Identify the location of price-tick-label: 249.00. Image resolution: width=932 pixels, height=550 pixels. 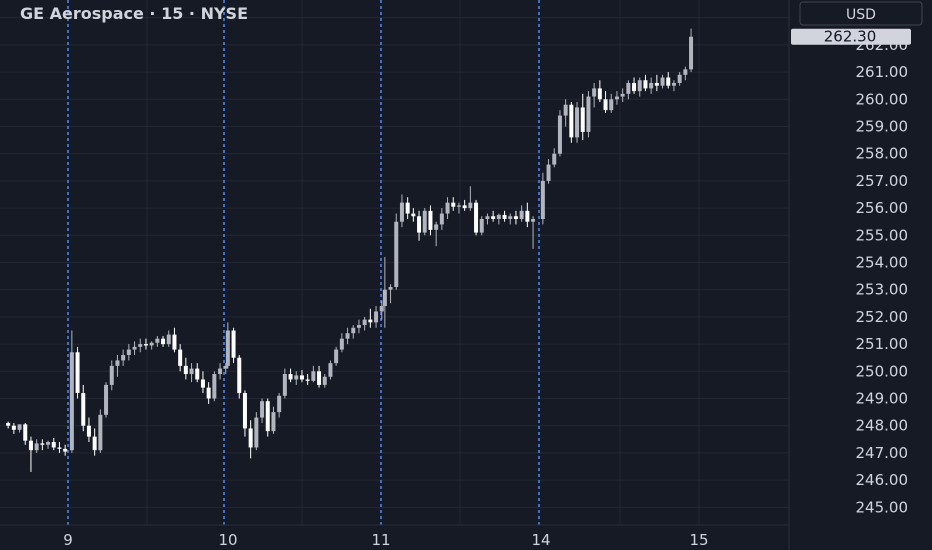
(882, 399).